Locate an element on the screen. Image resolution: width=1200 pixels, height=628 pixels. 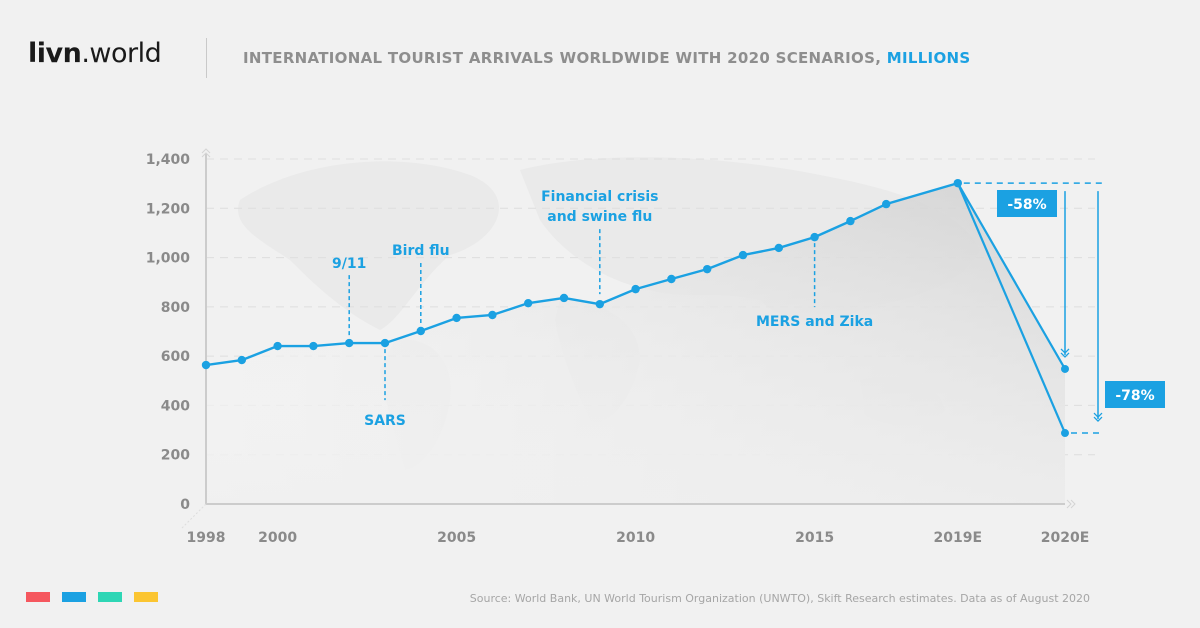
x-tick-label: 2015 is located at coordinates (814, 538).